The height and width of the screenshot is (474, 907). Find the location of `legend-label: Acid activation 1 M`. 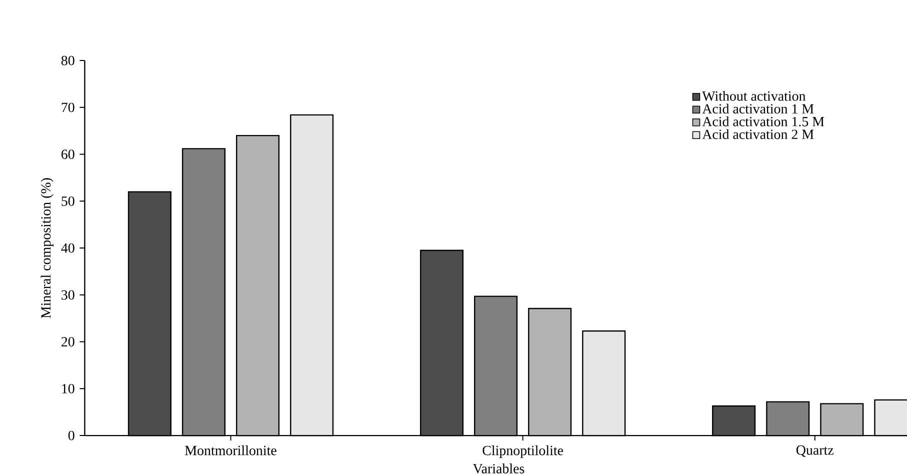

legend-label: Acid activation 1 M is located at coordinates (758, 109).